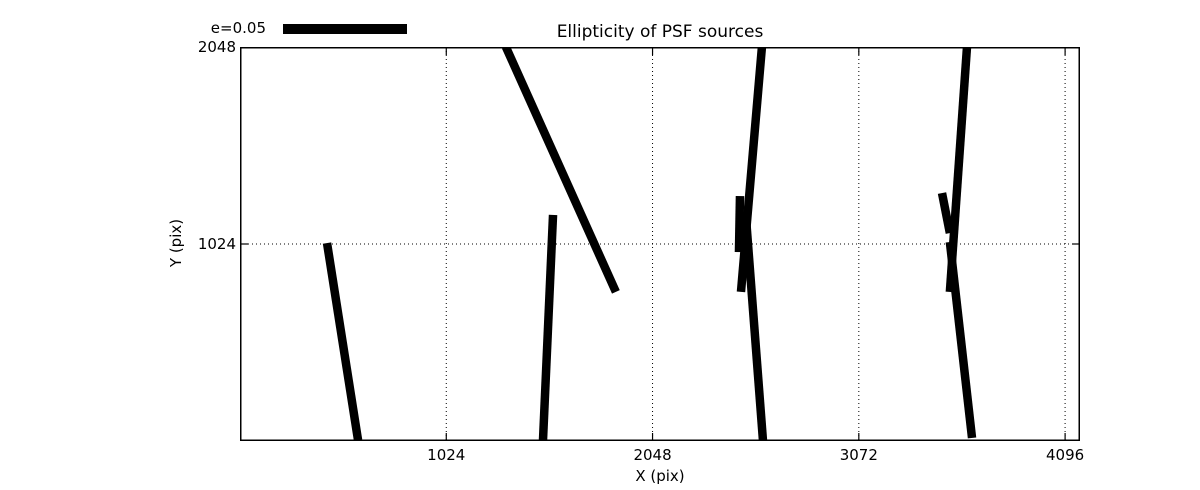 The height and width of the screenshot is (490, 1200). I want to click on x-axis-label: X (pix), so click(660, 476).